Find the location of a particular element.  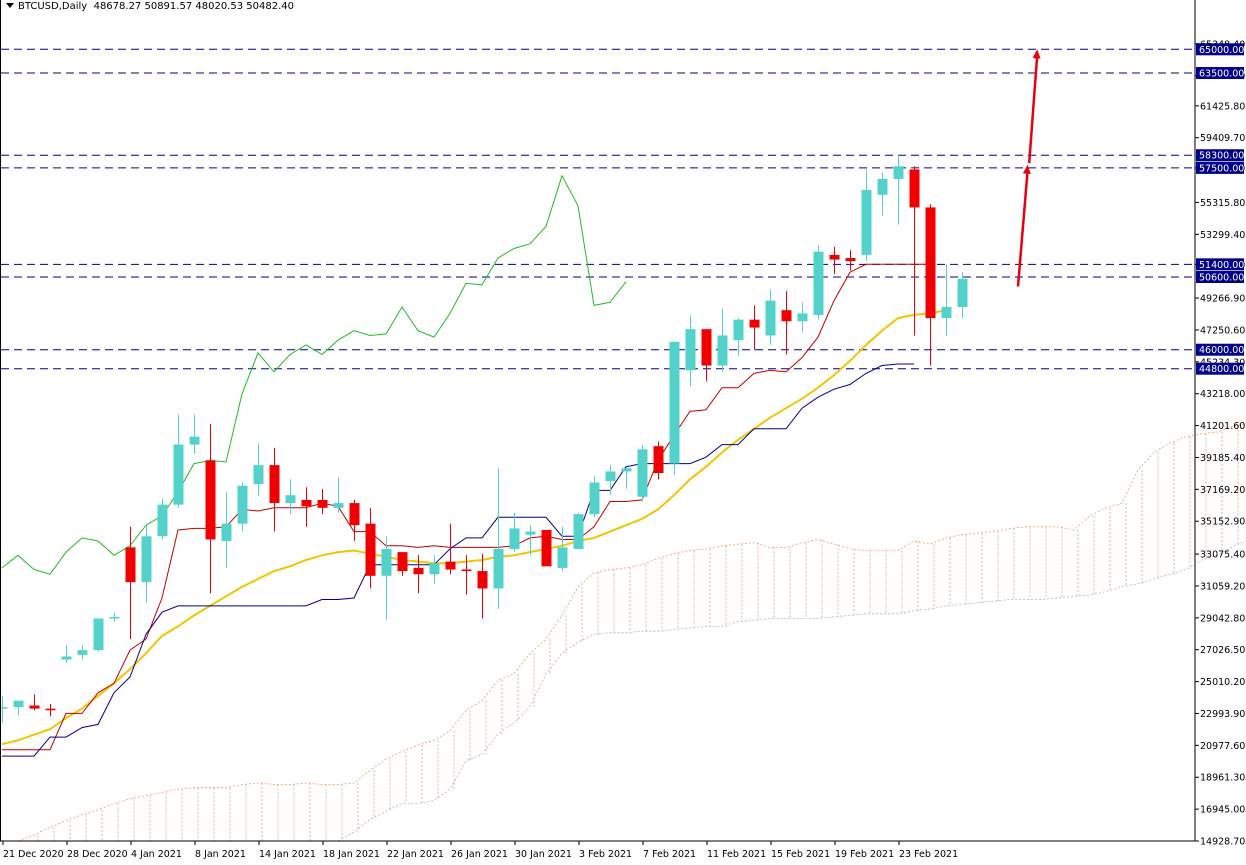

y-tick-label: 37169.20 is located at coordinates (1222, 490).